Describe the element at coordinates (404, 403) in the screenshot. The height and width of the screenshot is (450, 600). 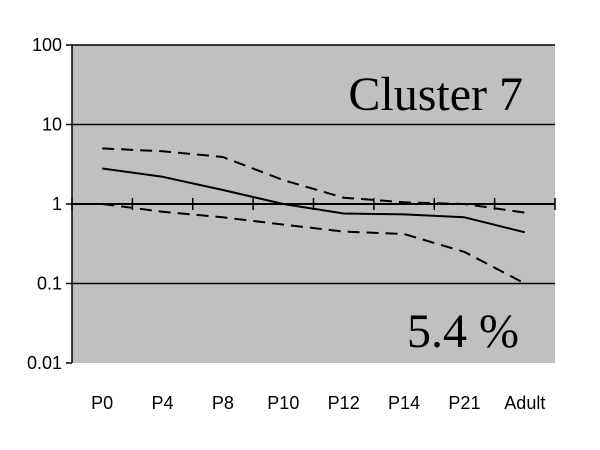
I see `x-tick-label-p14: P14` at that location.